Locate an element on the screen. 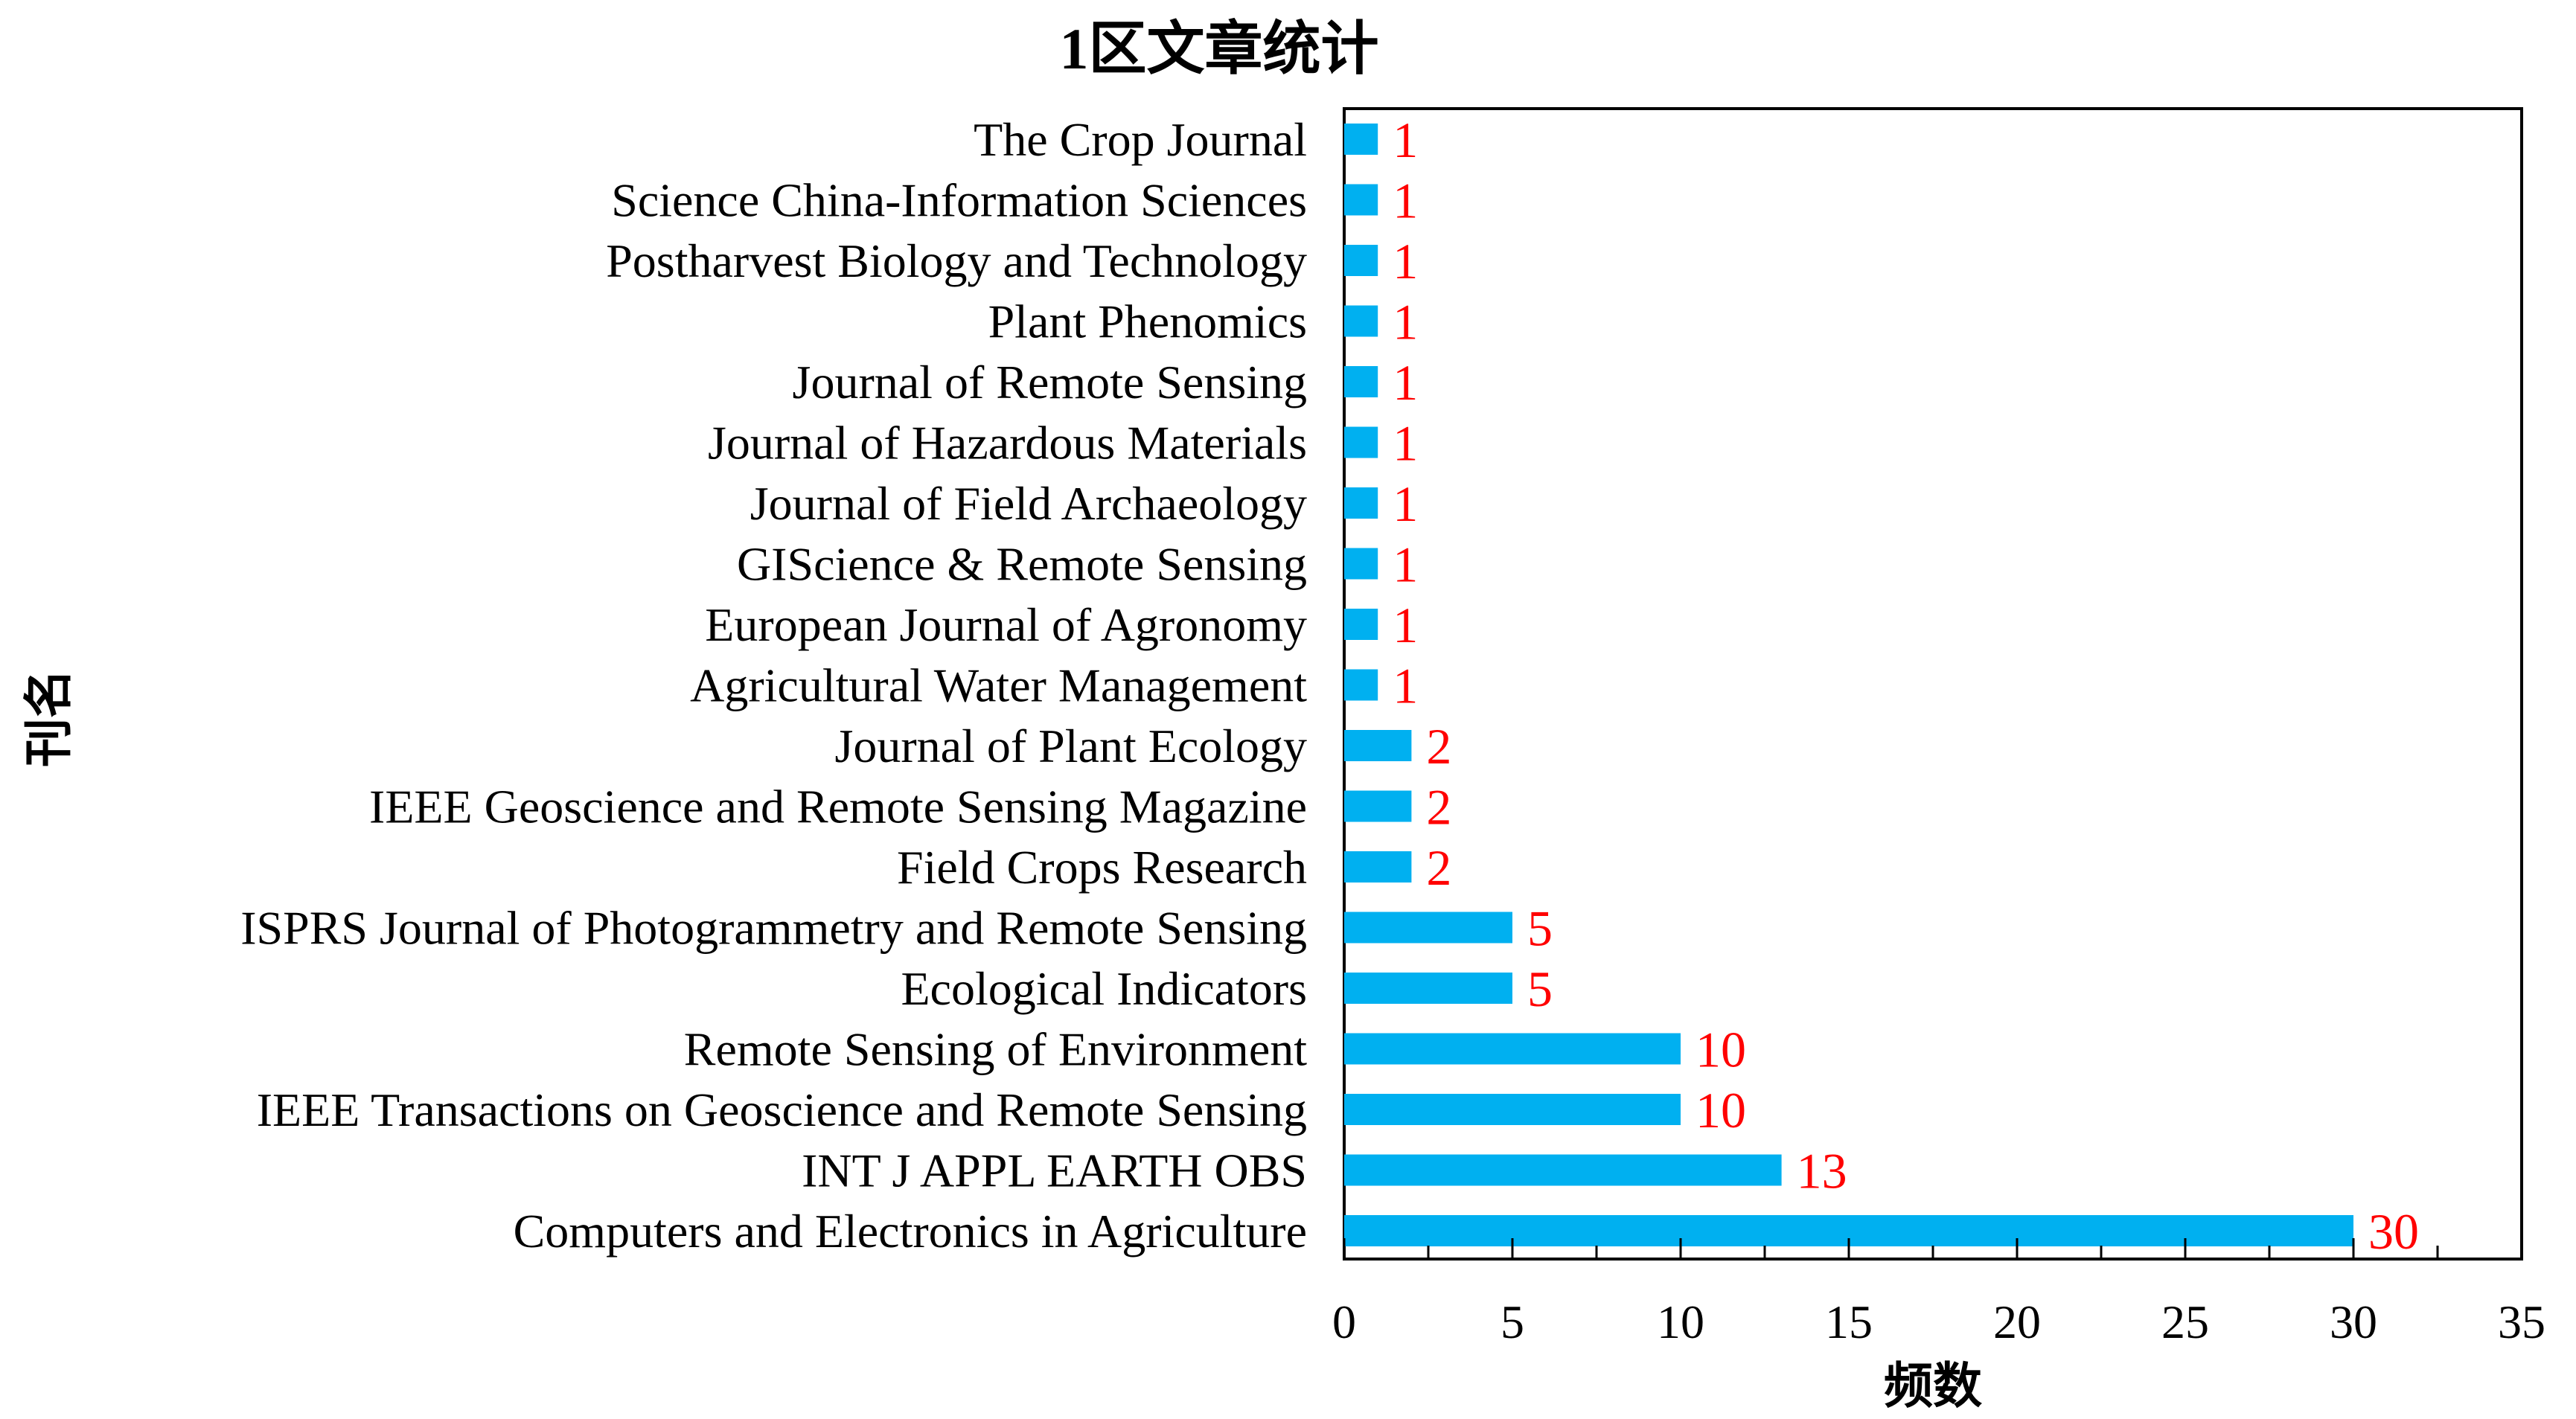 The image size is (2576, 1419). category-label: European Journal of Agronomy is located at coordinates (1006, 625).